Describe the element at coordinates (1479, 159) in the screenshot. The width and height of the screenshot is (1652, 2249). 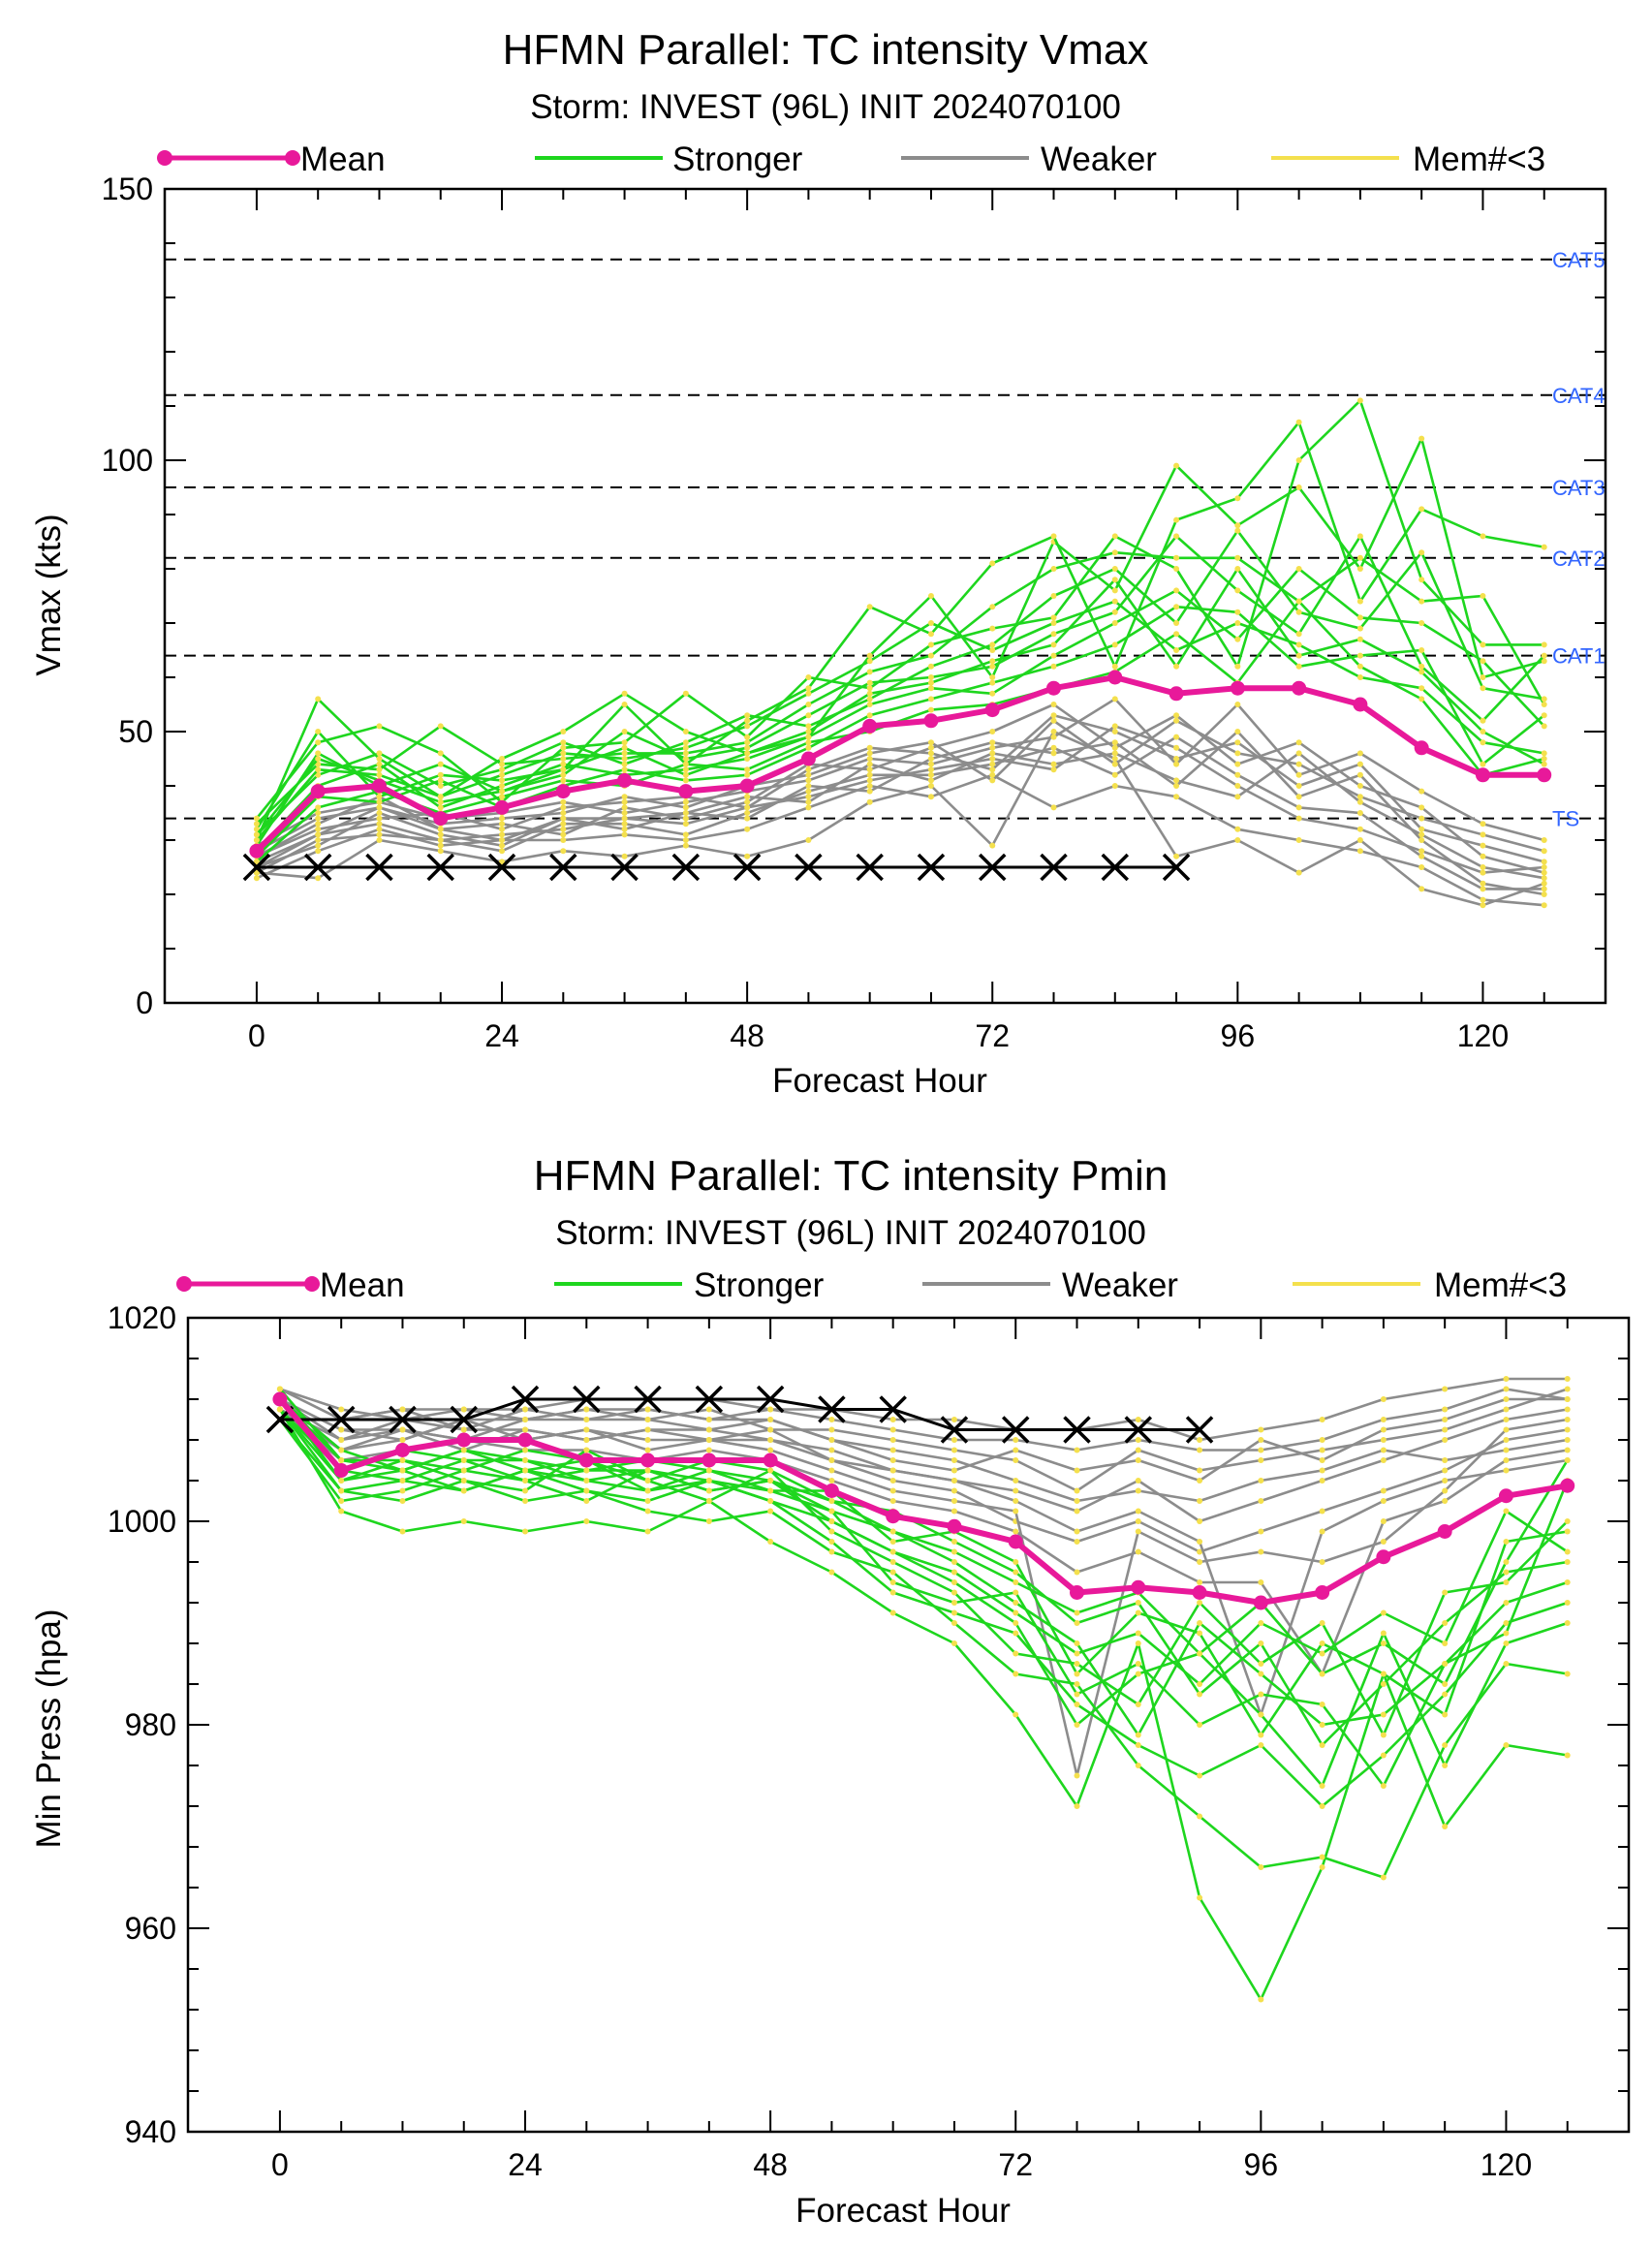
I see `legend-mem-lt3-label: Mem#<3` at that location.